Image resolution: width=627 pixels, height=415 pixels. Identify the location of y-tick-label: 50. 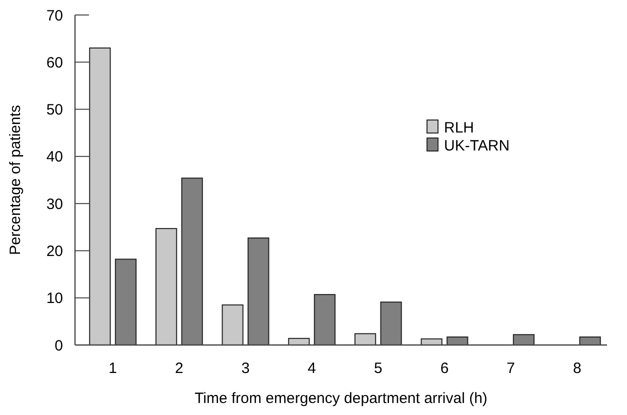
(54, 110).